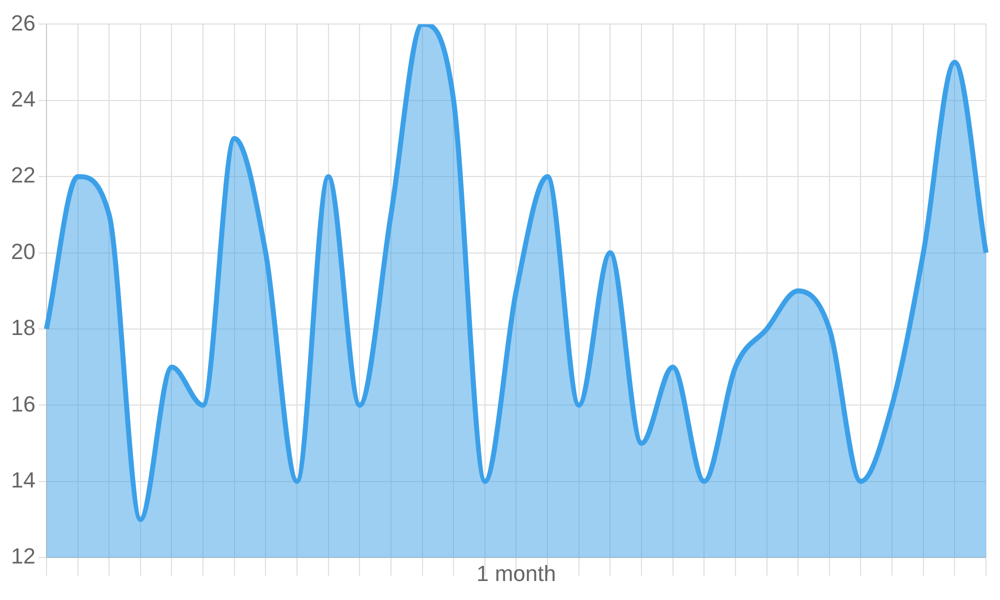  I want to click on y-tick-label: 22, so click(23, 175).